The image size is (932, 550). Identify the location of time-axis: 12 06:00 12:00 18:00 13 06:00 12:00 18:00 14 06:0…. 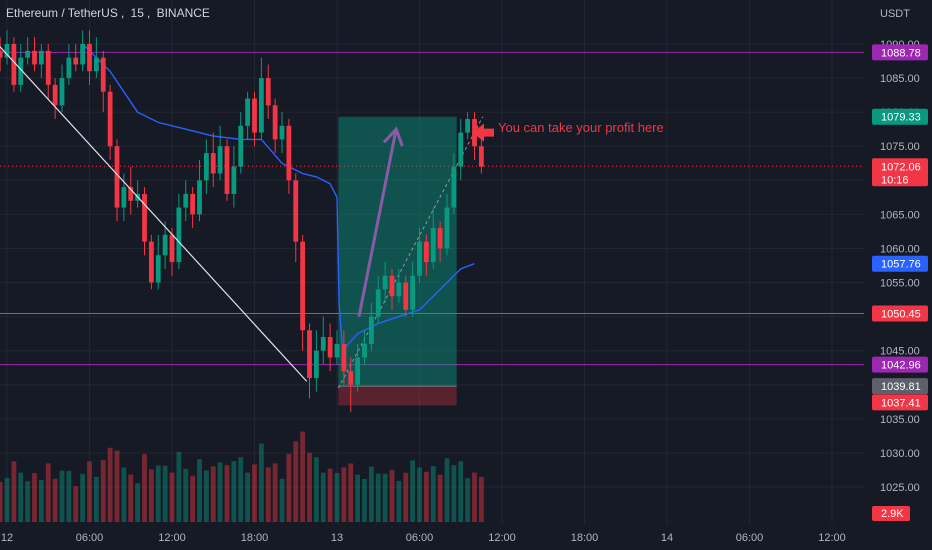
(423, 538).